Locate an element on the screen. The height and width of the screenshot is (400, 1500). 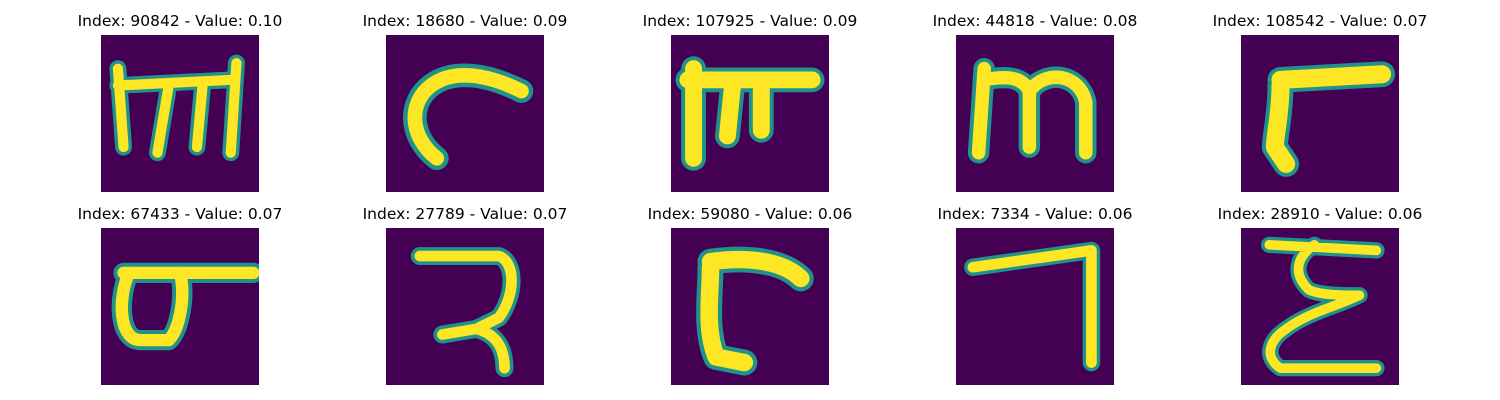
panel-2: Index: 18680 - Value: 0.09 is located at coordinates (465, 97).